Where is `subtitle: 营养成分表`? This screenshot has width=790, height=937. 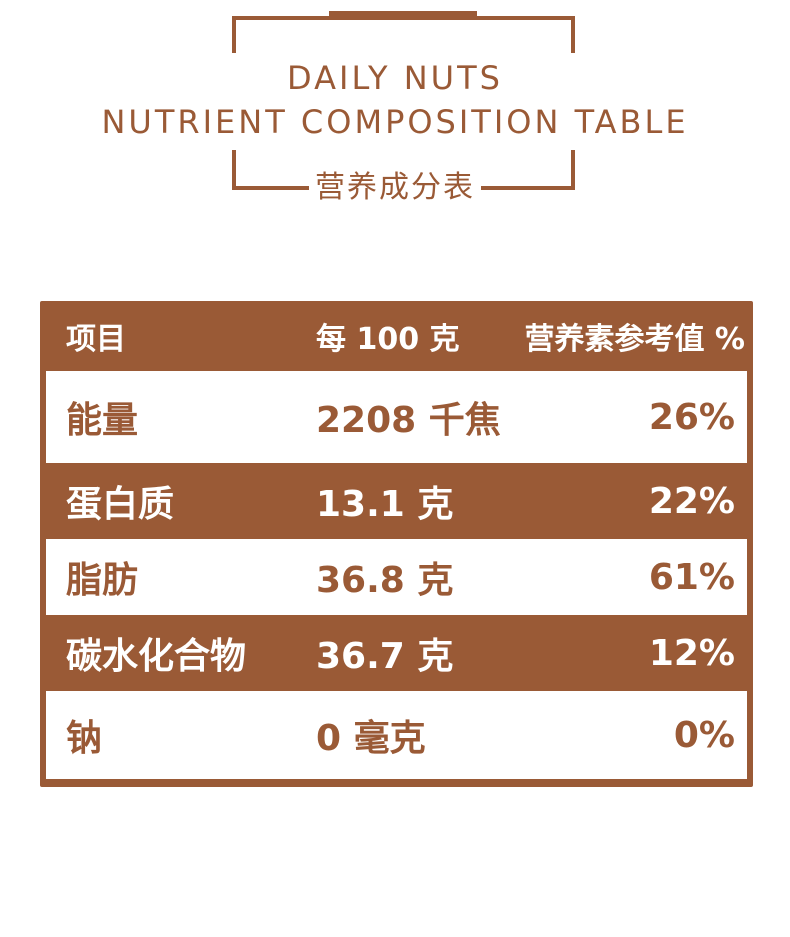
subtitle: 营养成分表 is located at coordinates (395, 188).